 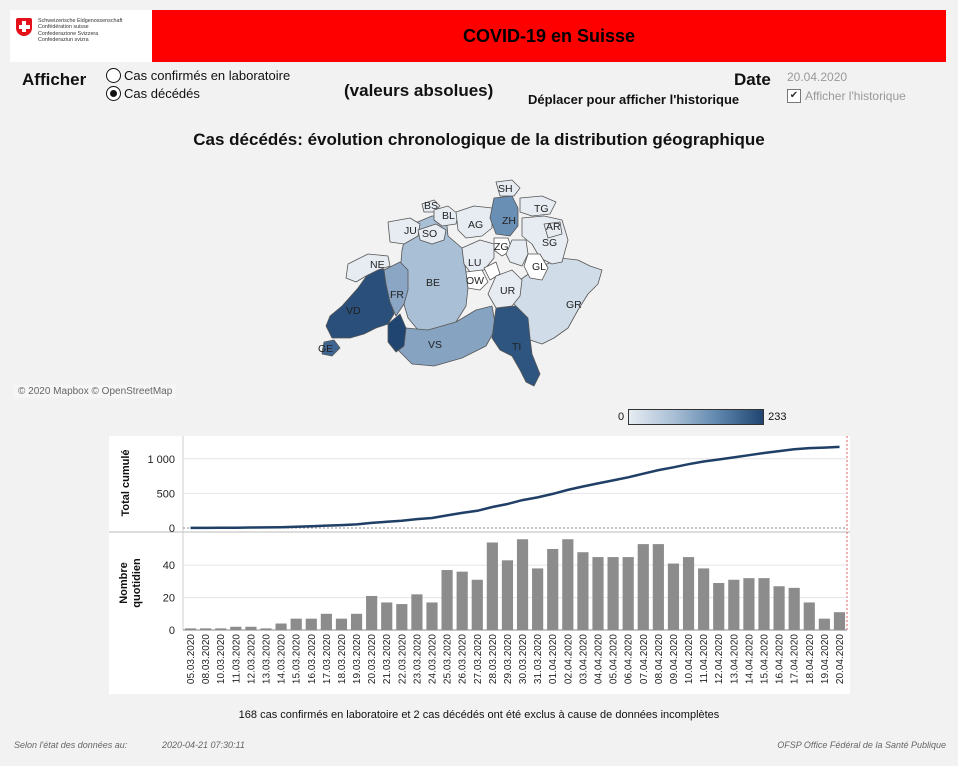 What do you see at coordinates (169, 599) in the screenshot?
I see `y-tick-label: 20` at bounding box center [169, 599].